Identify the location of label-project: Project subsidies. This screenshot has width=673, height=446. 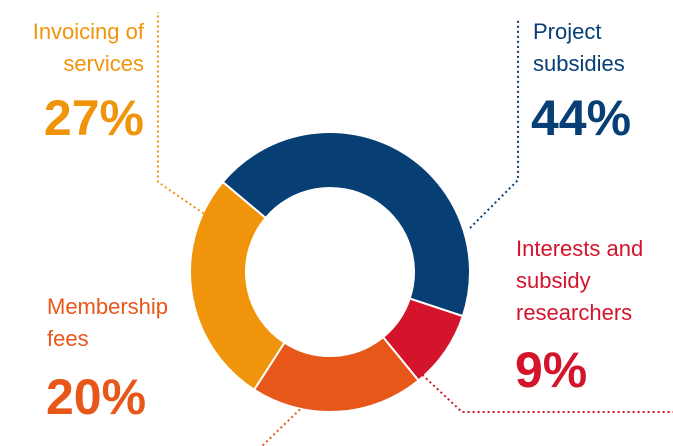
(579, 48).